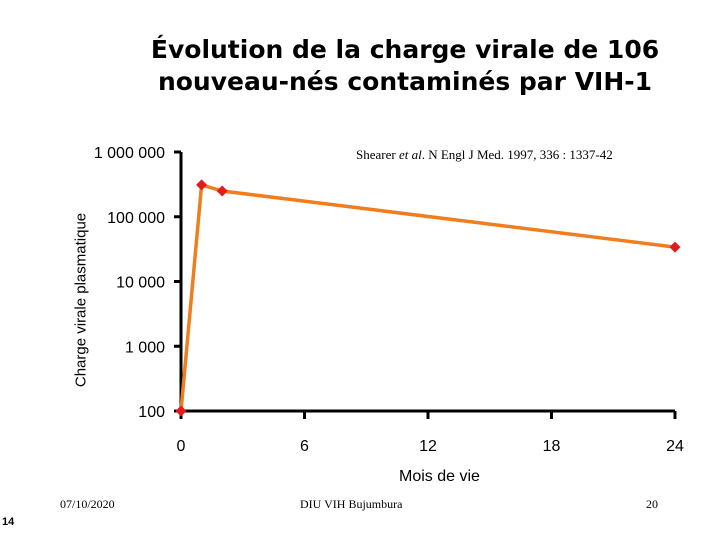 The width and height of the screenshot is (720, 540). I want to click on source-etal: et al, so click(410, 154).